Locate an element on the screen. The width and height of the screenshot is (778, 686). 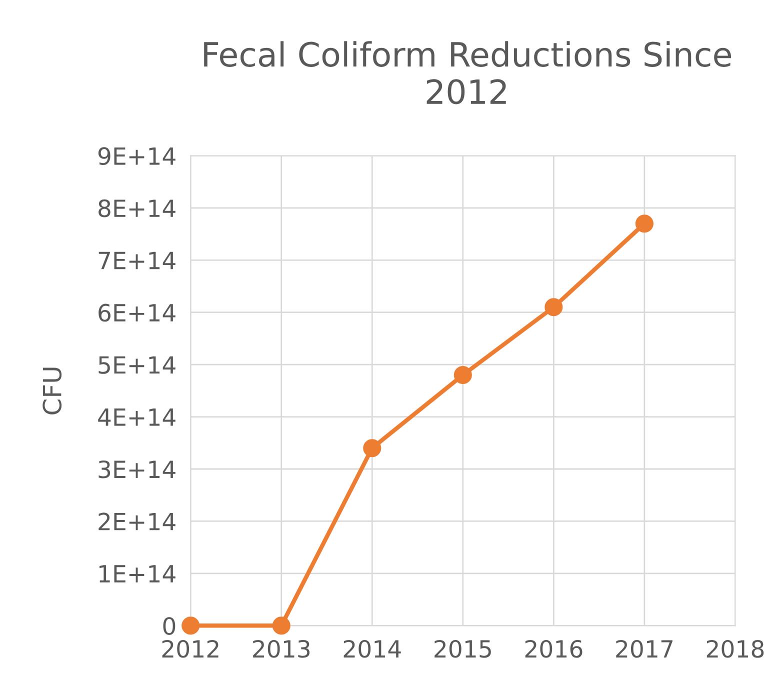
y-tick-label: 5E+14 is located at coordinates (137, 365).